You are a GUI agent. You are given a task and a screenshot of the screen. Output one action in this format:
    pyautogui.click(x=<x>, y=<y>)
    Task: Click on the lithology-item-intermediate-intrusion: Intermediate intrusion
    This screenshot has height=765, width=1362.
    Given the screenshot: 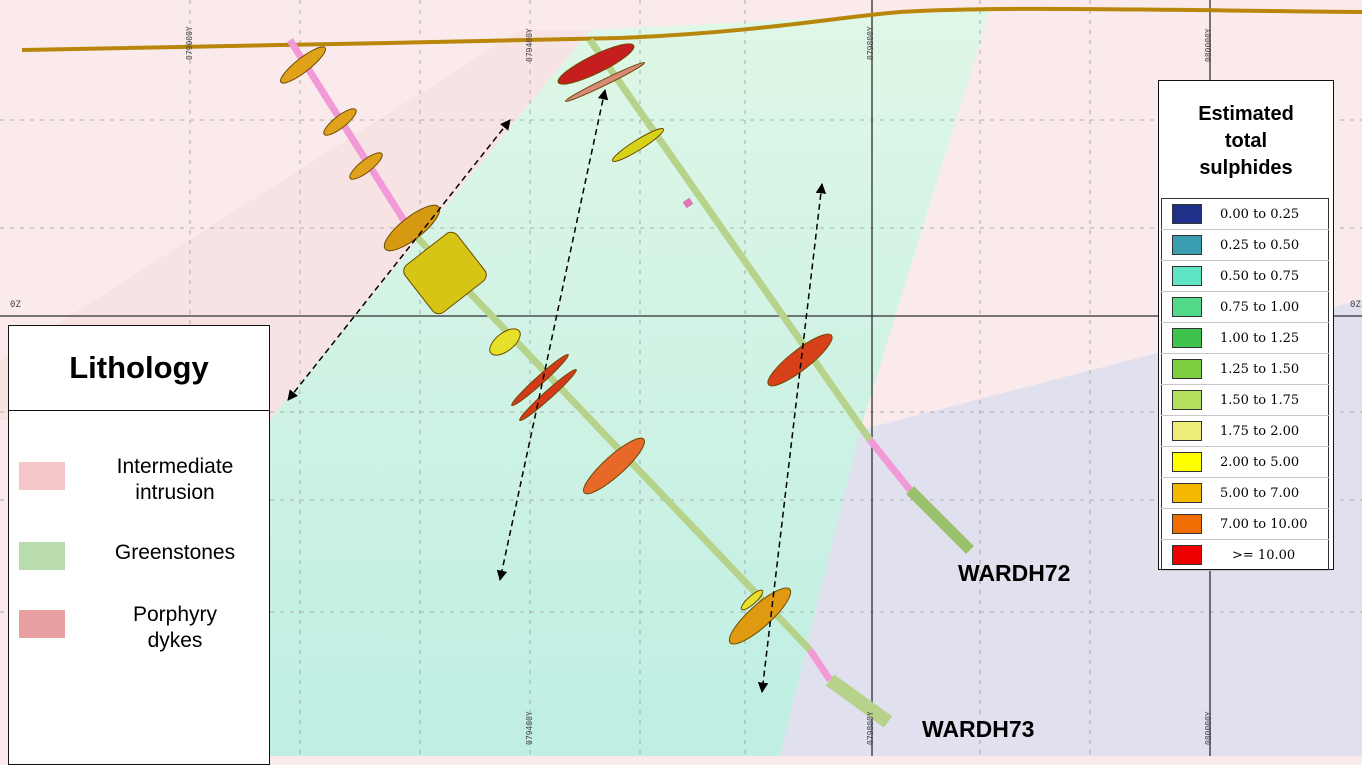 What is the action you would take?
    pyautogui.click(x=141, y=484)
    